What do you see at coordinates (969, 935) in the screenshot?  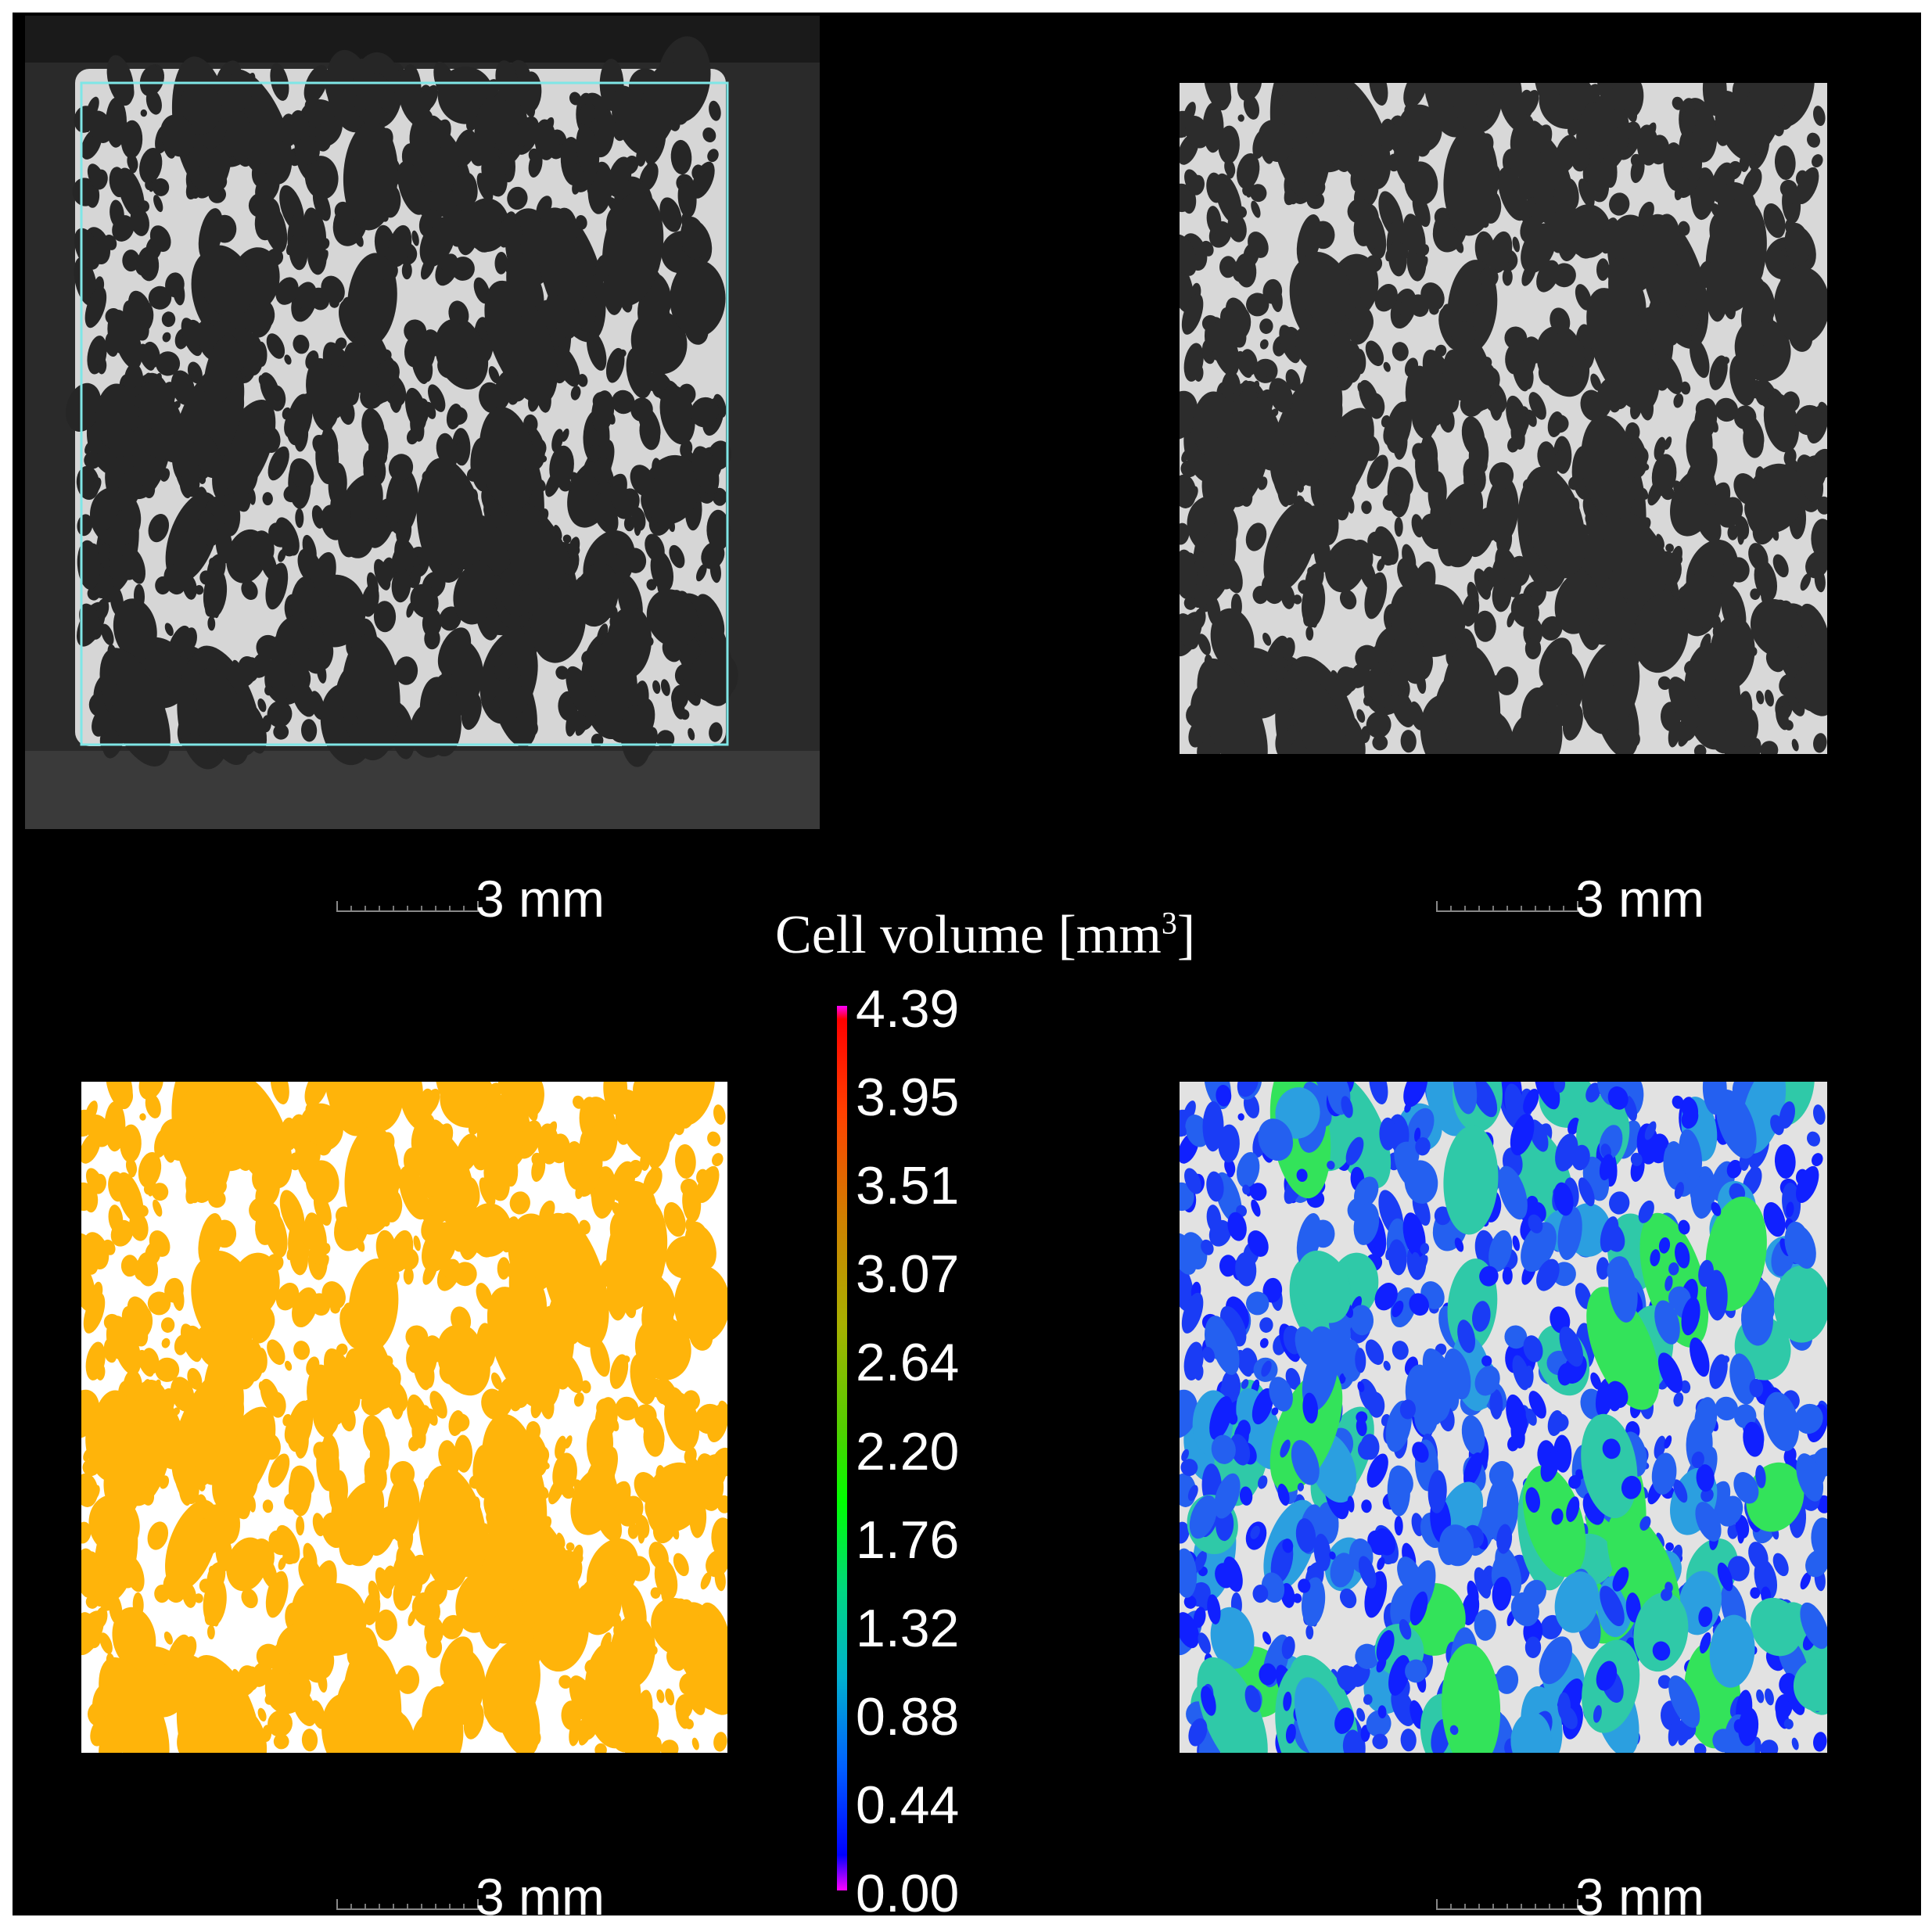 I see `colorbar-title-text: Cell volume [mm` at bounding box center [969, 935].